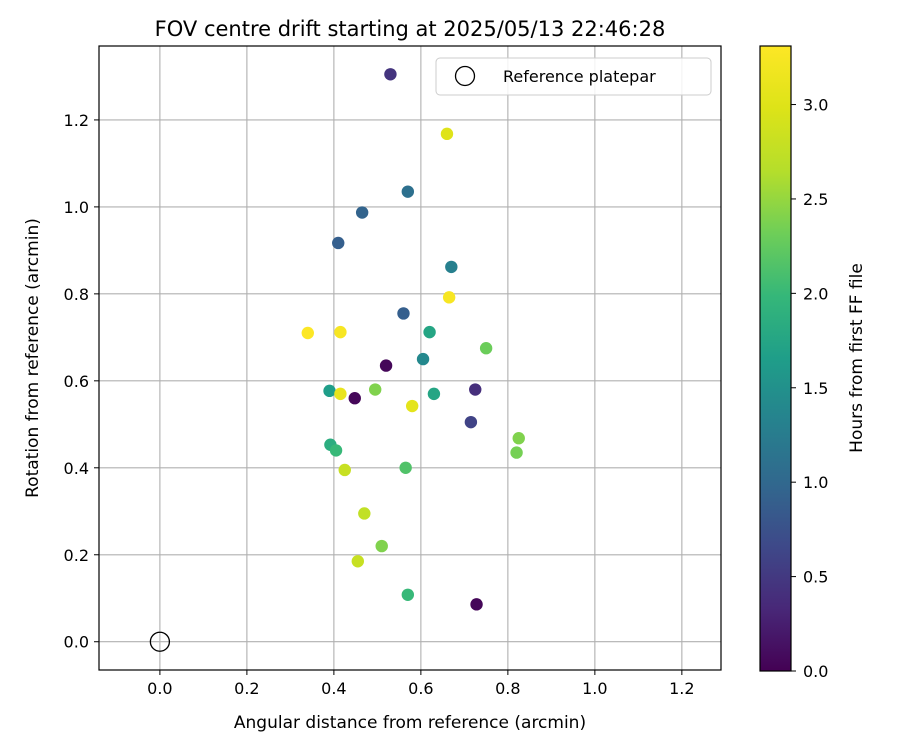  What do you see at coordinates (815, 482) in the screenshot?
I see `colorbar-tick-label: 1.0` at bounding box center [815, 482].